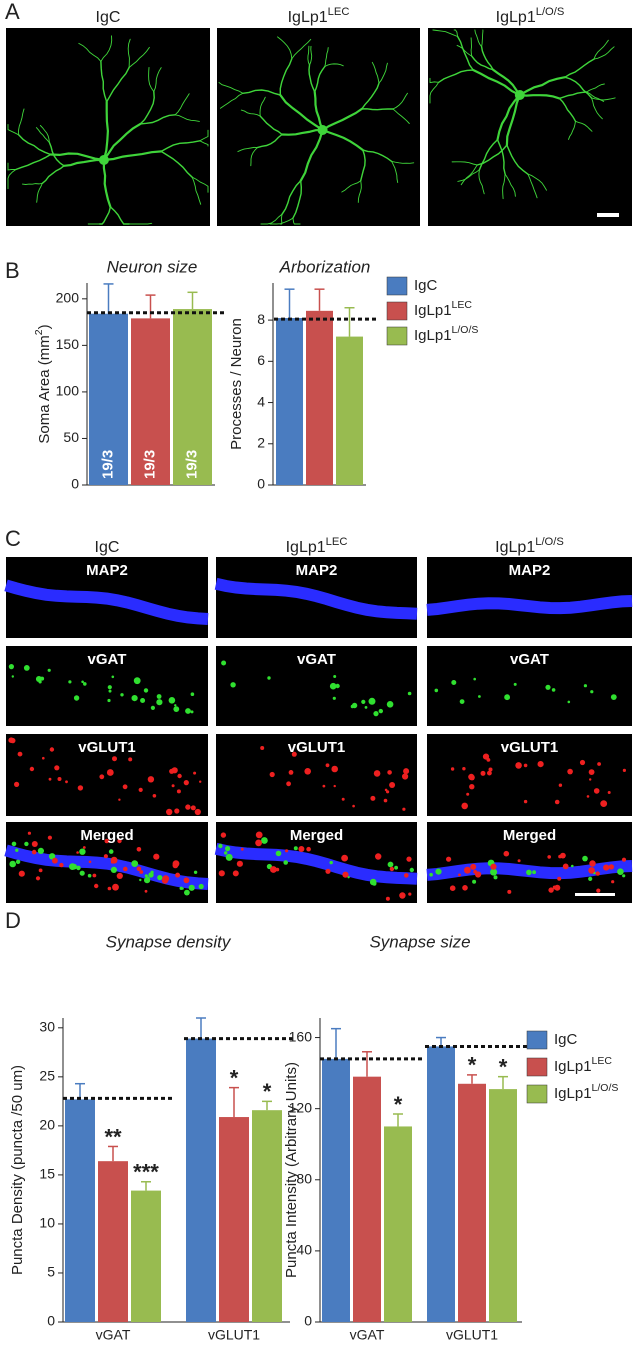 The width and height of the screenshot is (633, 1349). Describe the element at coordinates (316, 775) in the screenshot. I see `micrograph` at that location.